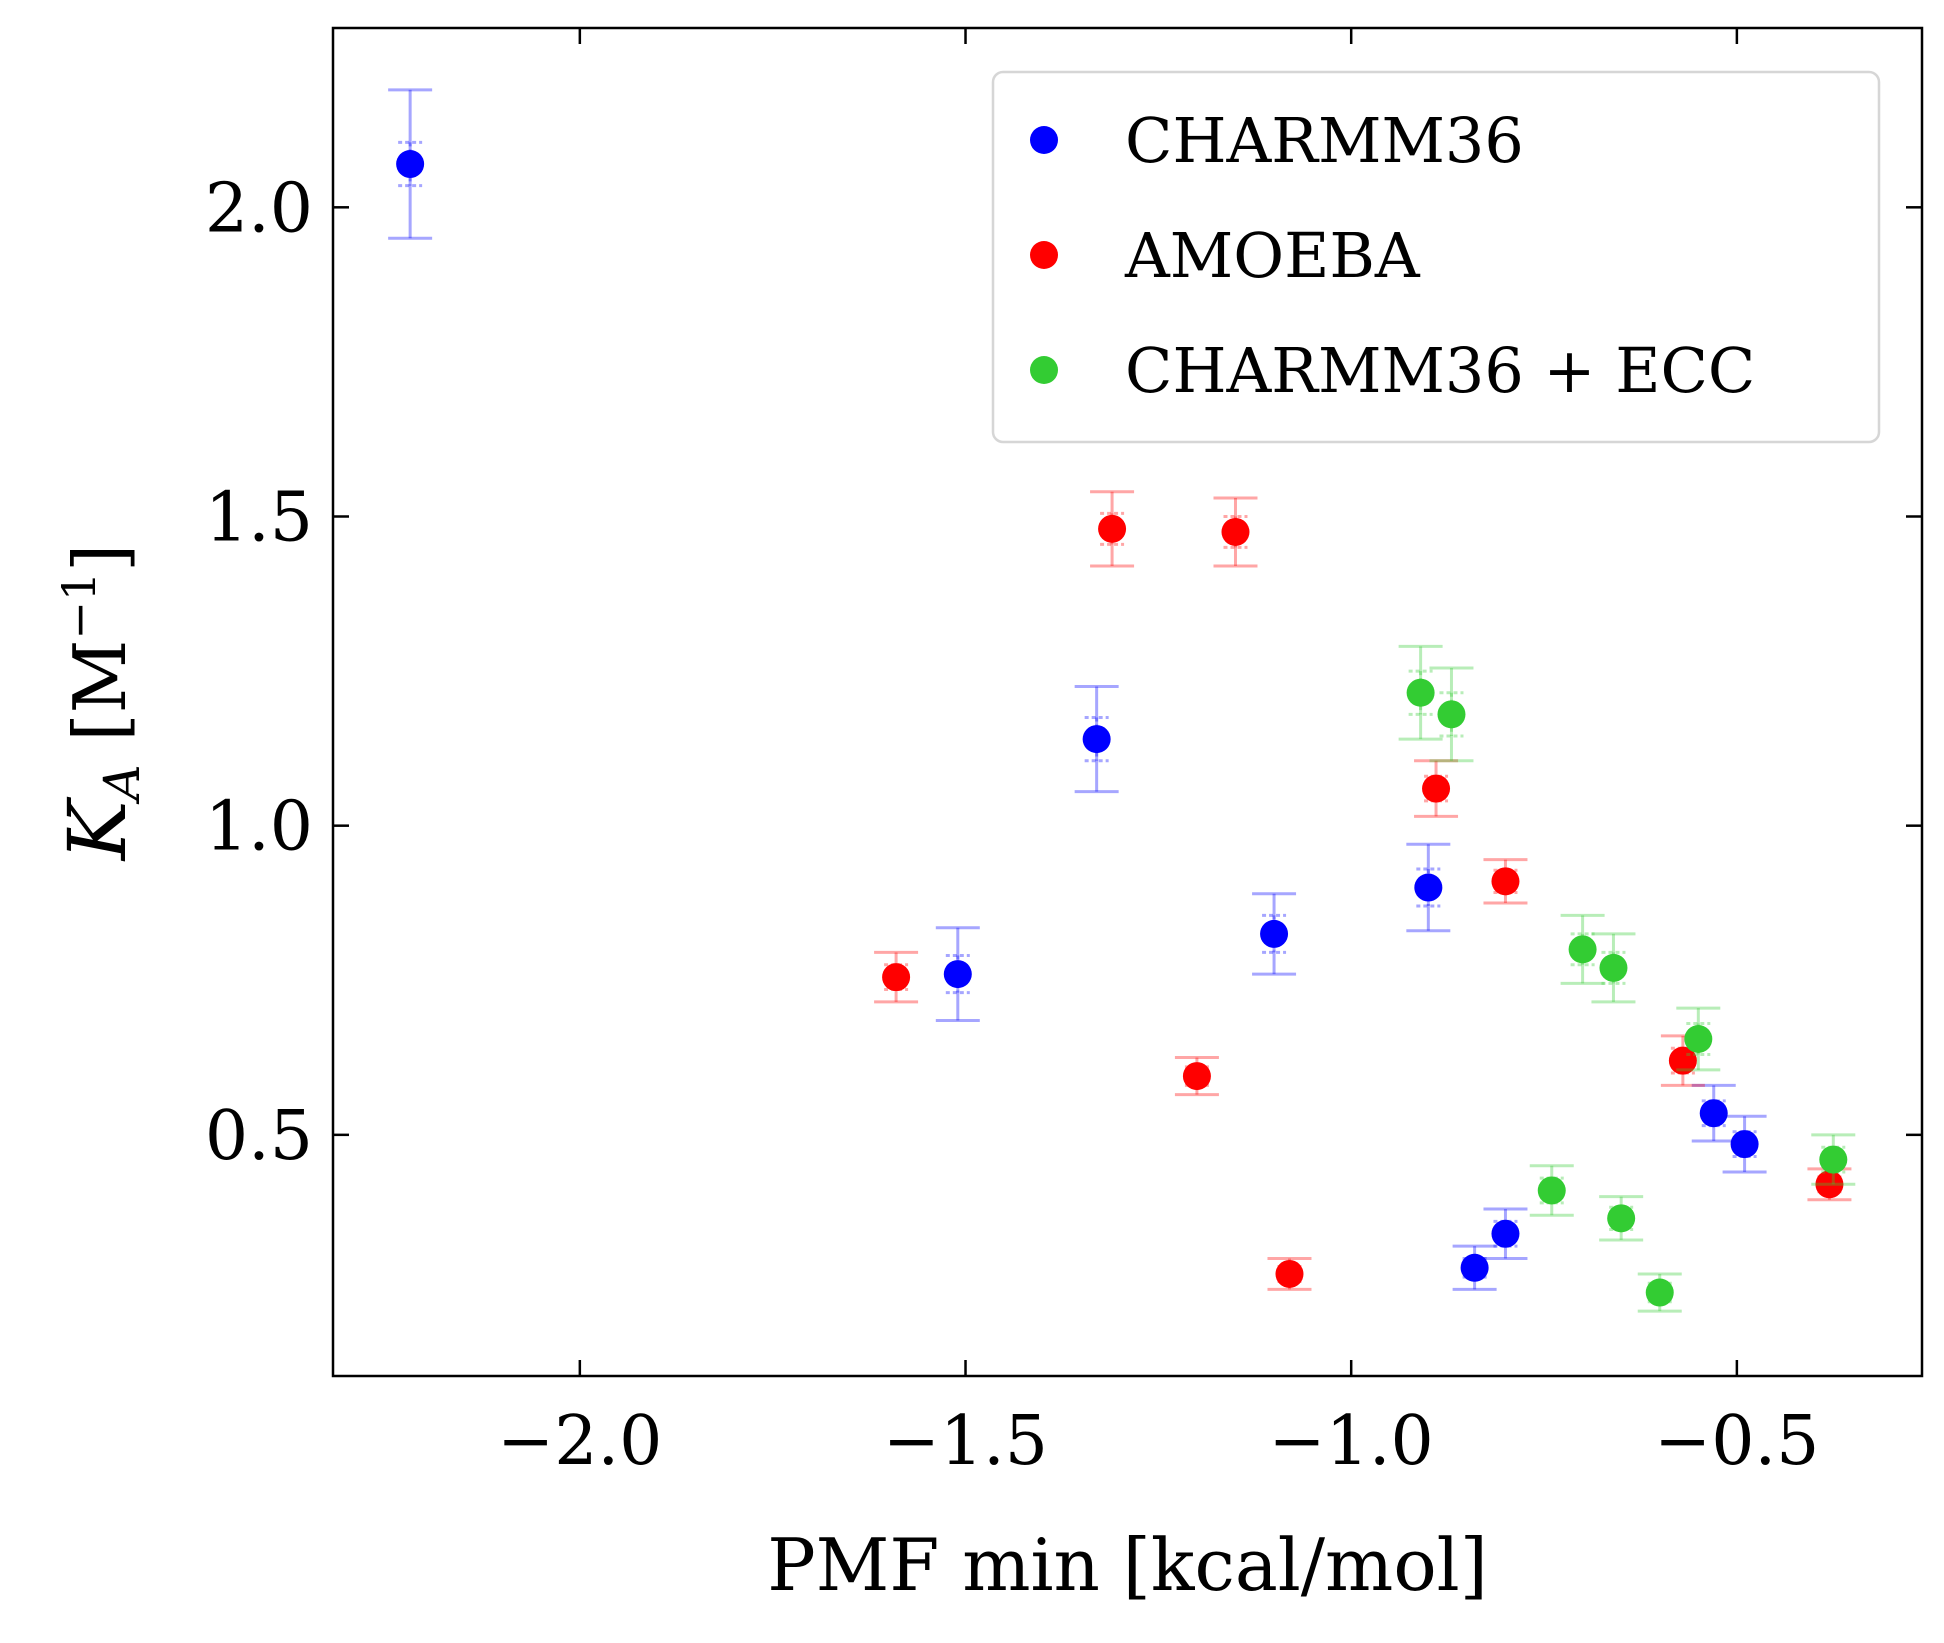 The image size is (1944, 1643). Describe the element at coordinates (79, 606) in the screenshot. I see `y-label-sup: −1` at that location.